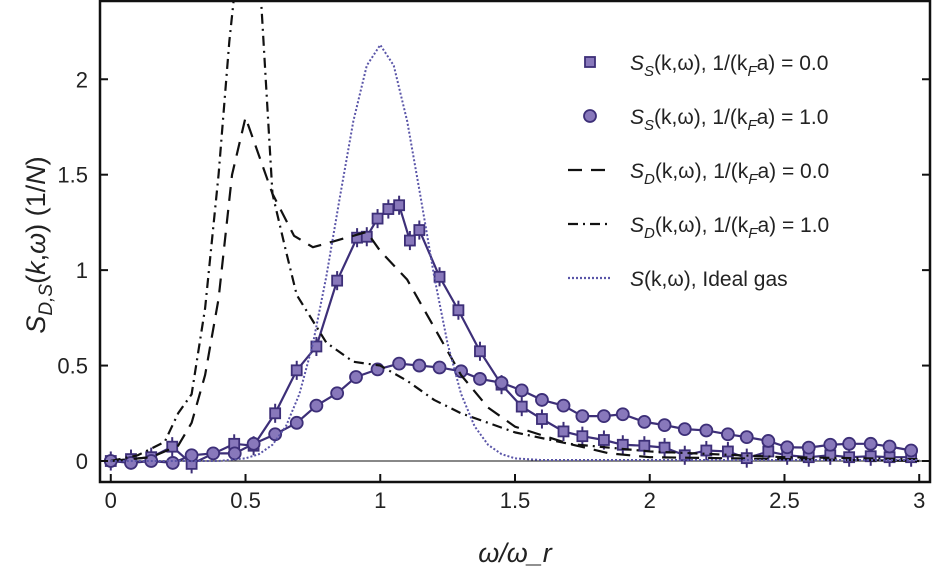 This screenshot has height=575, width=934. What do you see at coordinates (245, 500) in the screenshot?
I see `x-tick-label: 0.5` at bounding box center [245, 500].